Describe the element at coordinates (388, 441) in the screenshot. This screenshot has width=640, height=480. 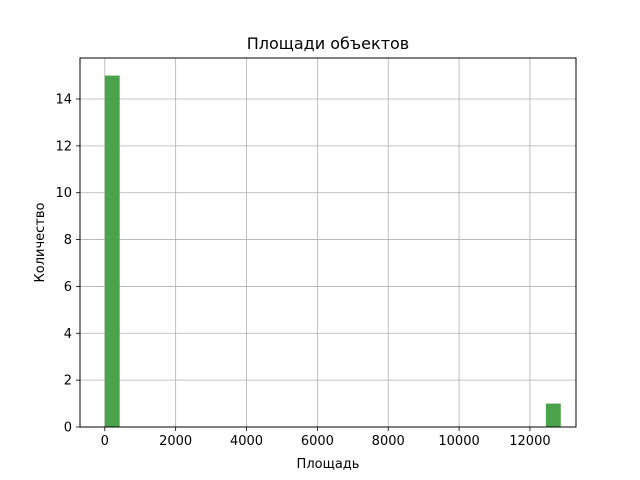
I see `x-tick-label-4: 8000` at that location.